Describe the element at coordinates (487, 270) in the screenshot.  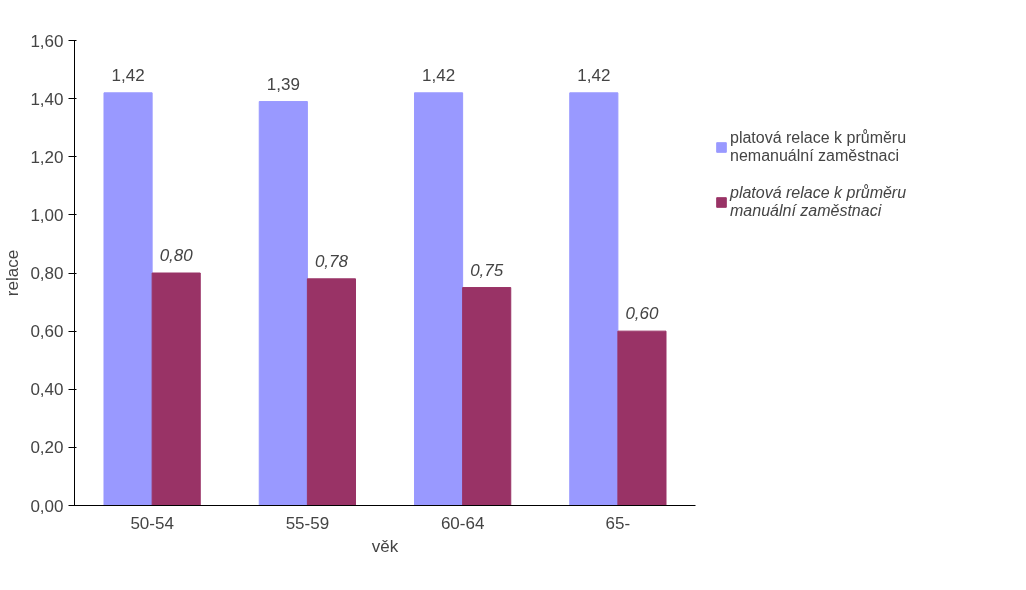
I see `data-label: 0,75` at that location.